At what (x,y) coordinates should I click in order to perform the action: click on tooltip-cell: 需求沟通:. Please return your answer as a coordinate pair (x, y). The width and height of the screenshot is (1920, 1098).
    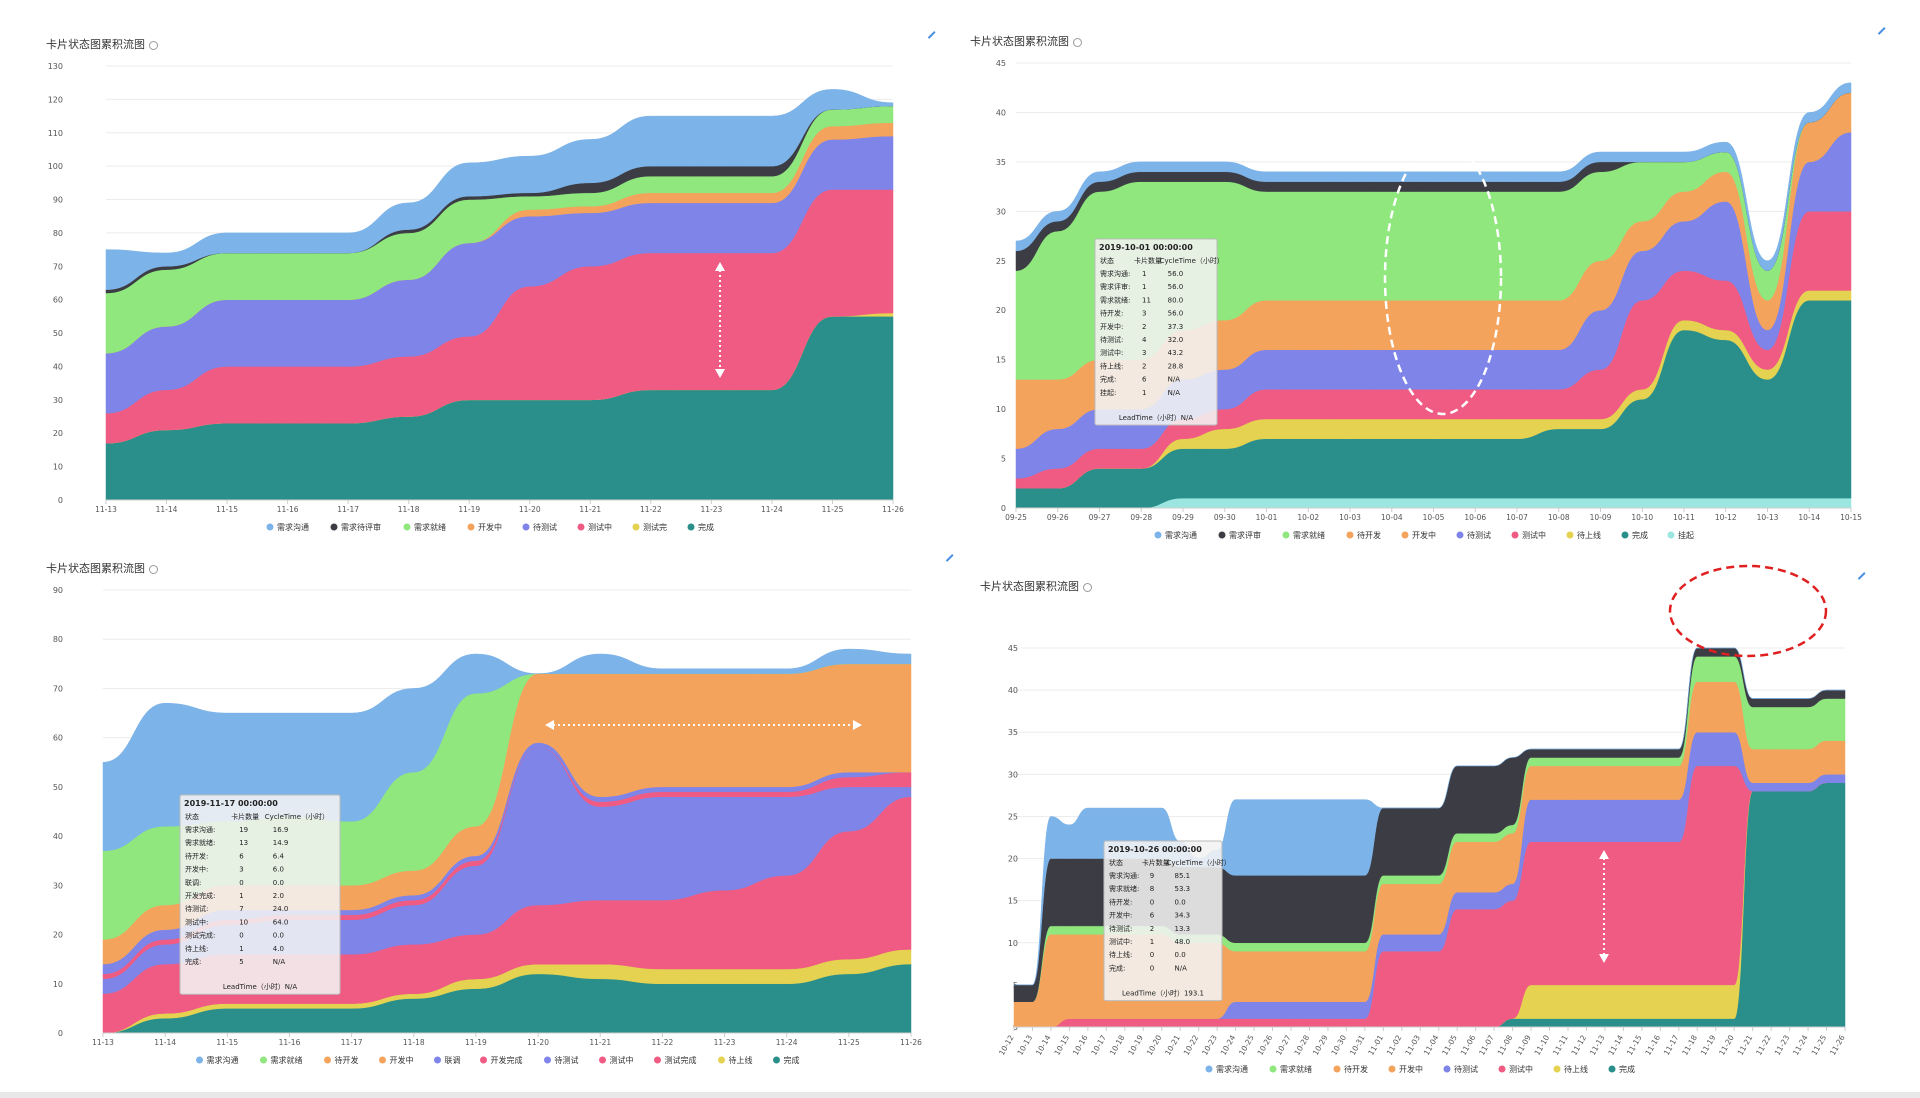
    Looking at the image, I should click on (1124, 875).